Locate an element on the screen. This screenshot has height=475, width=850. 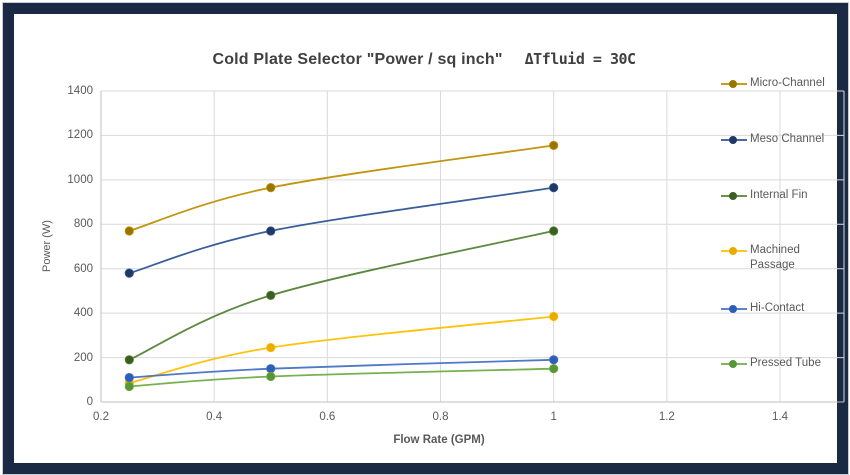
series-line-pressed-tube is located at coordinates (341, 377).